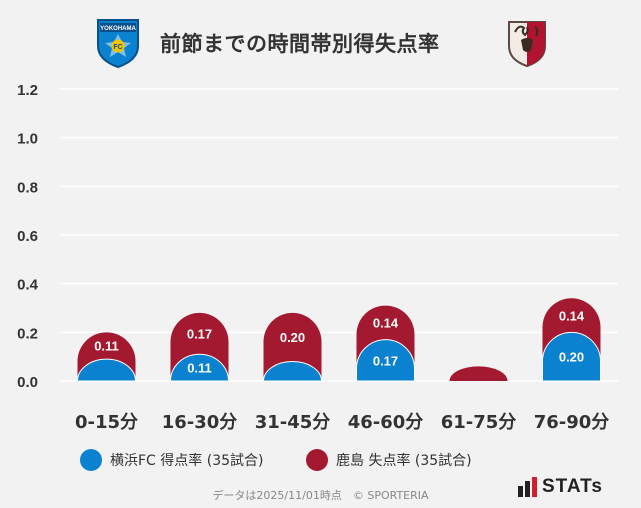 This screenshot has height=508, width=641. What do you see at coordinates (572, 422) in the screenshot?
I see `x-tick-label: 76-90分` at bounding box center [572, 422].